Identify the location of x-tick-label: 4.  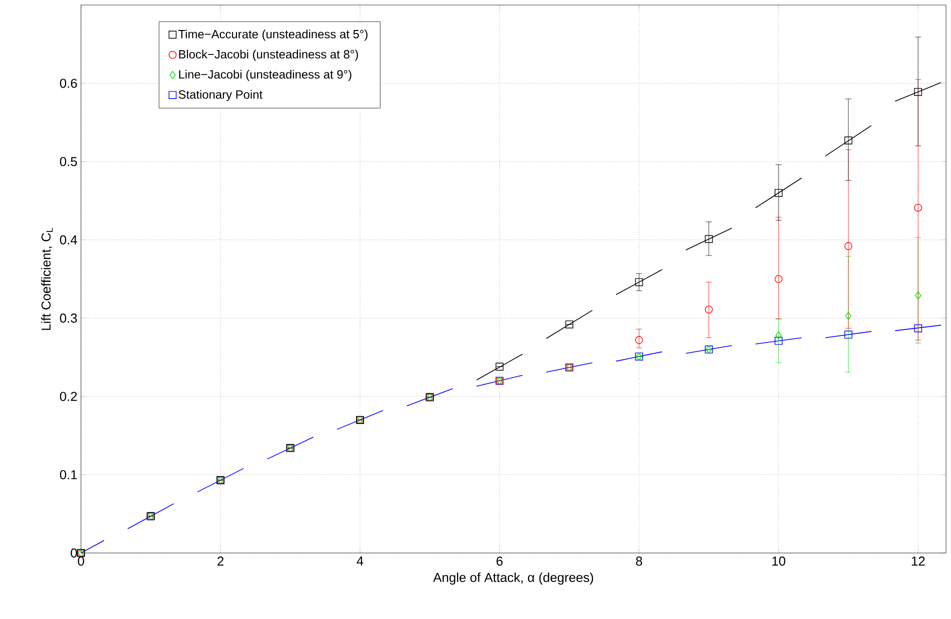
(360, 561).